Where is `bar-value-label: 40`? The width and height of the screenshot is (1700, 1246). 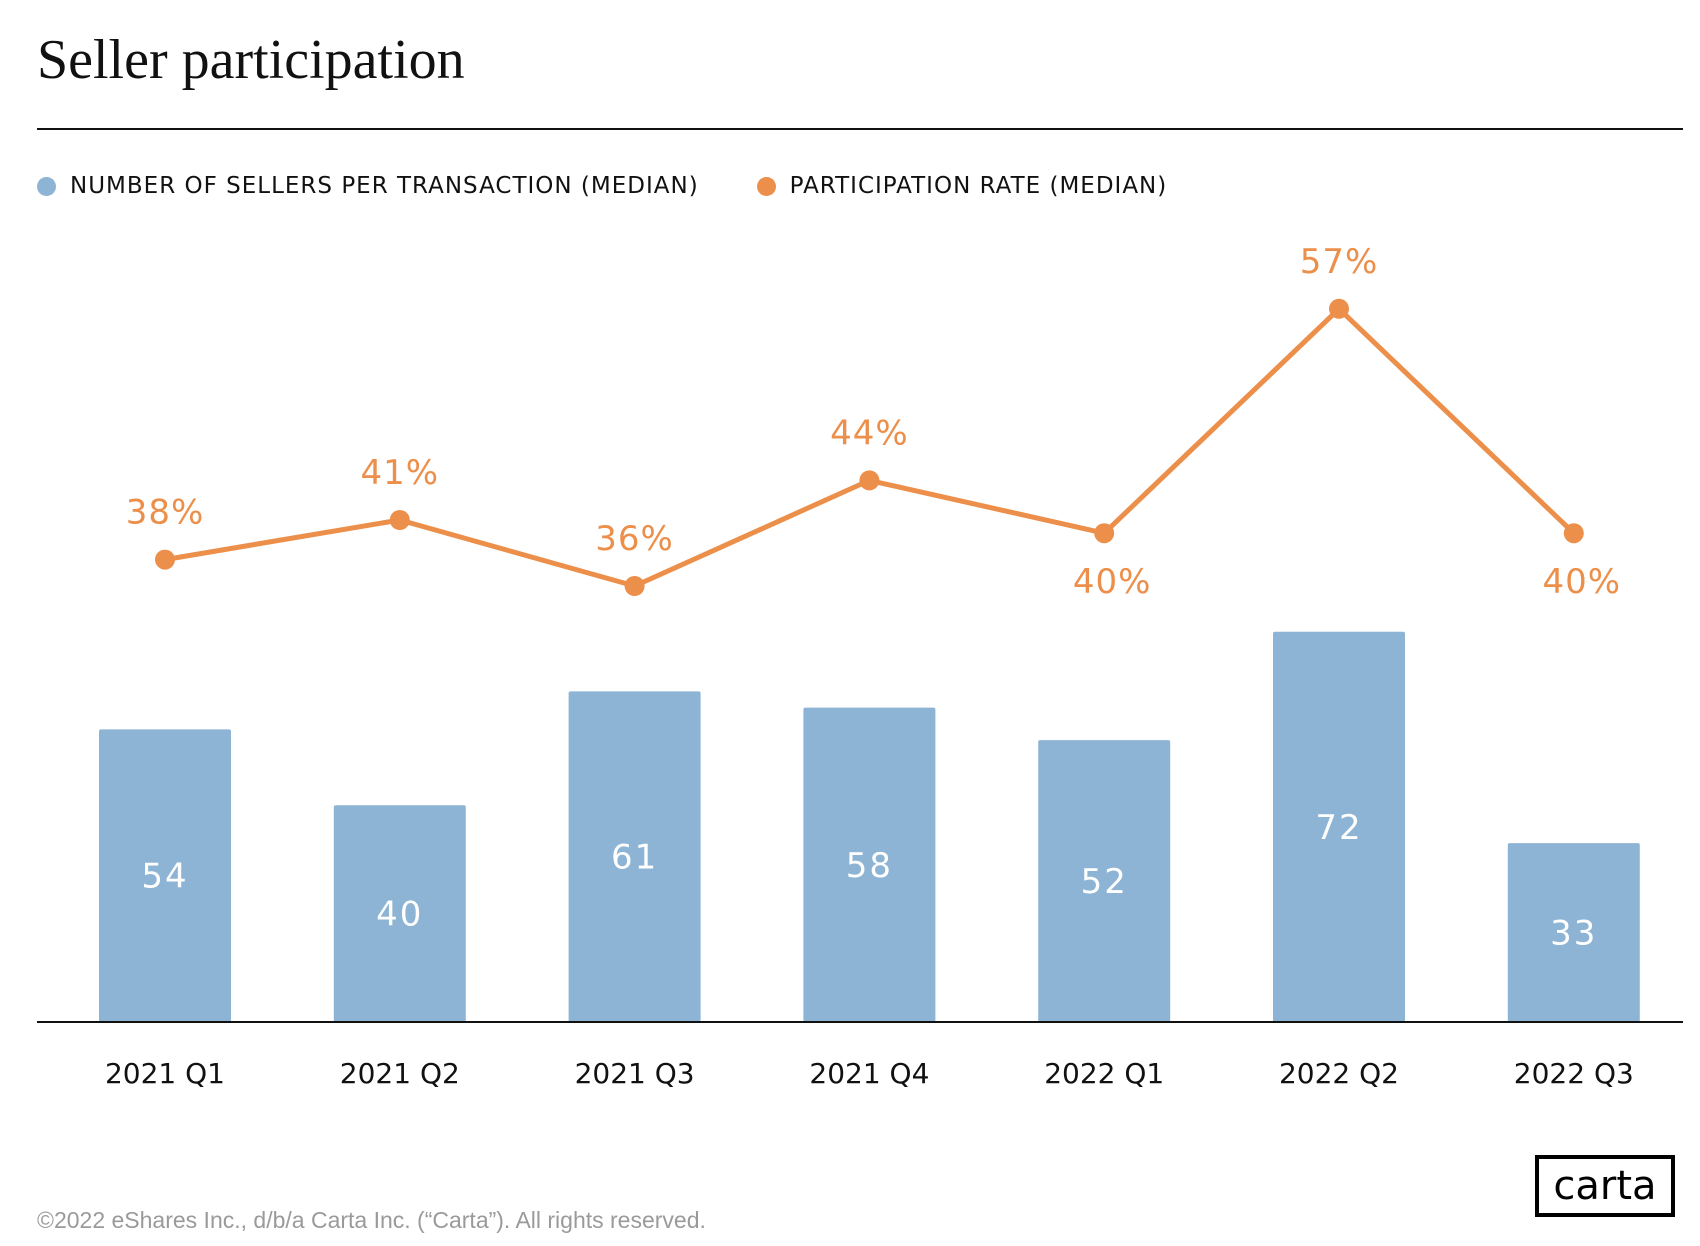 bar-value-label: 40 is located at coordinates (399, 915).